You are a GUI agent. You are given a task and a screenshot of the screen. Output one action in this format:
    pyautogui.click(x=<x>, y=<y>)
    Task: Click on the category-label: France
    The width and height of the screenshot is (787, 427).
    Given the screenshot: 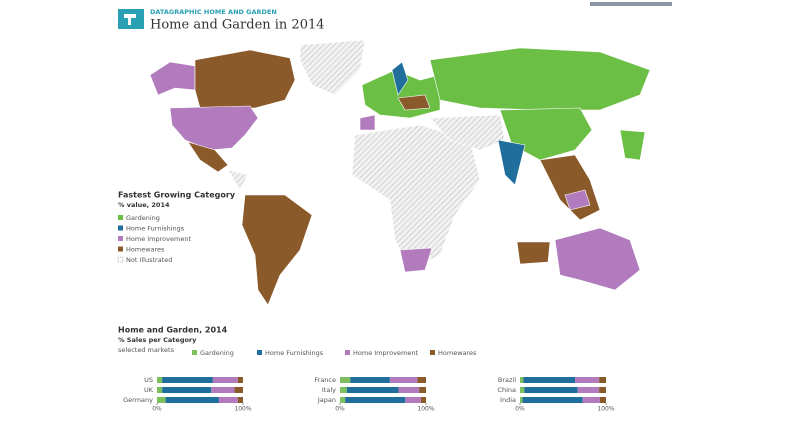 What is the action you would take?
    pyautogui.click(x=325, y=380)
    